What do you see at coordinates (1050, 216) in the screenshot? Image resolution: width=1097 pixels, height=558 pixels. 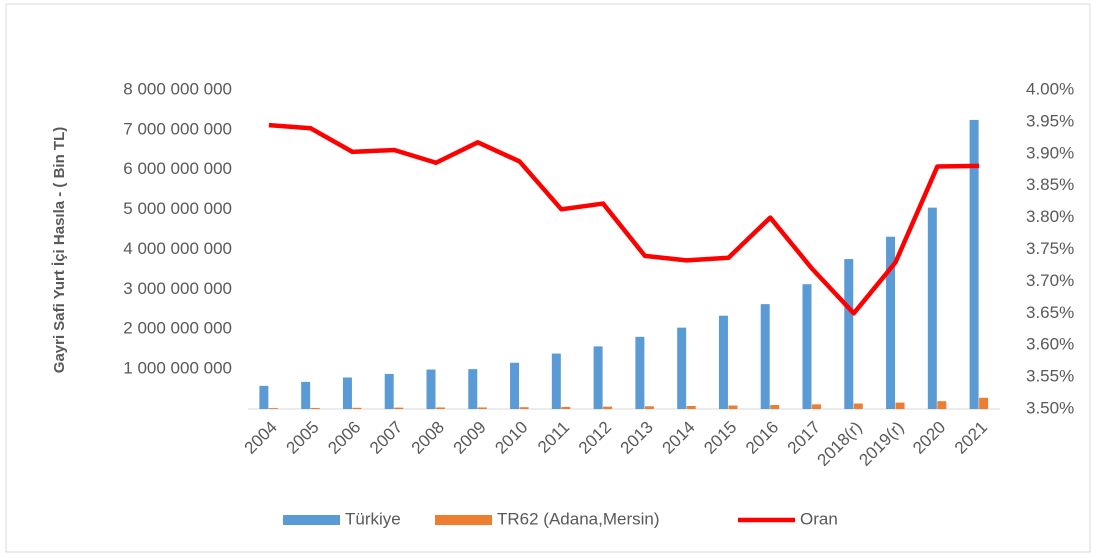 I see `y2-tick-label: 3.80%` at bounding box center [1050, 216].